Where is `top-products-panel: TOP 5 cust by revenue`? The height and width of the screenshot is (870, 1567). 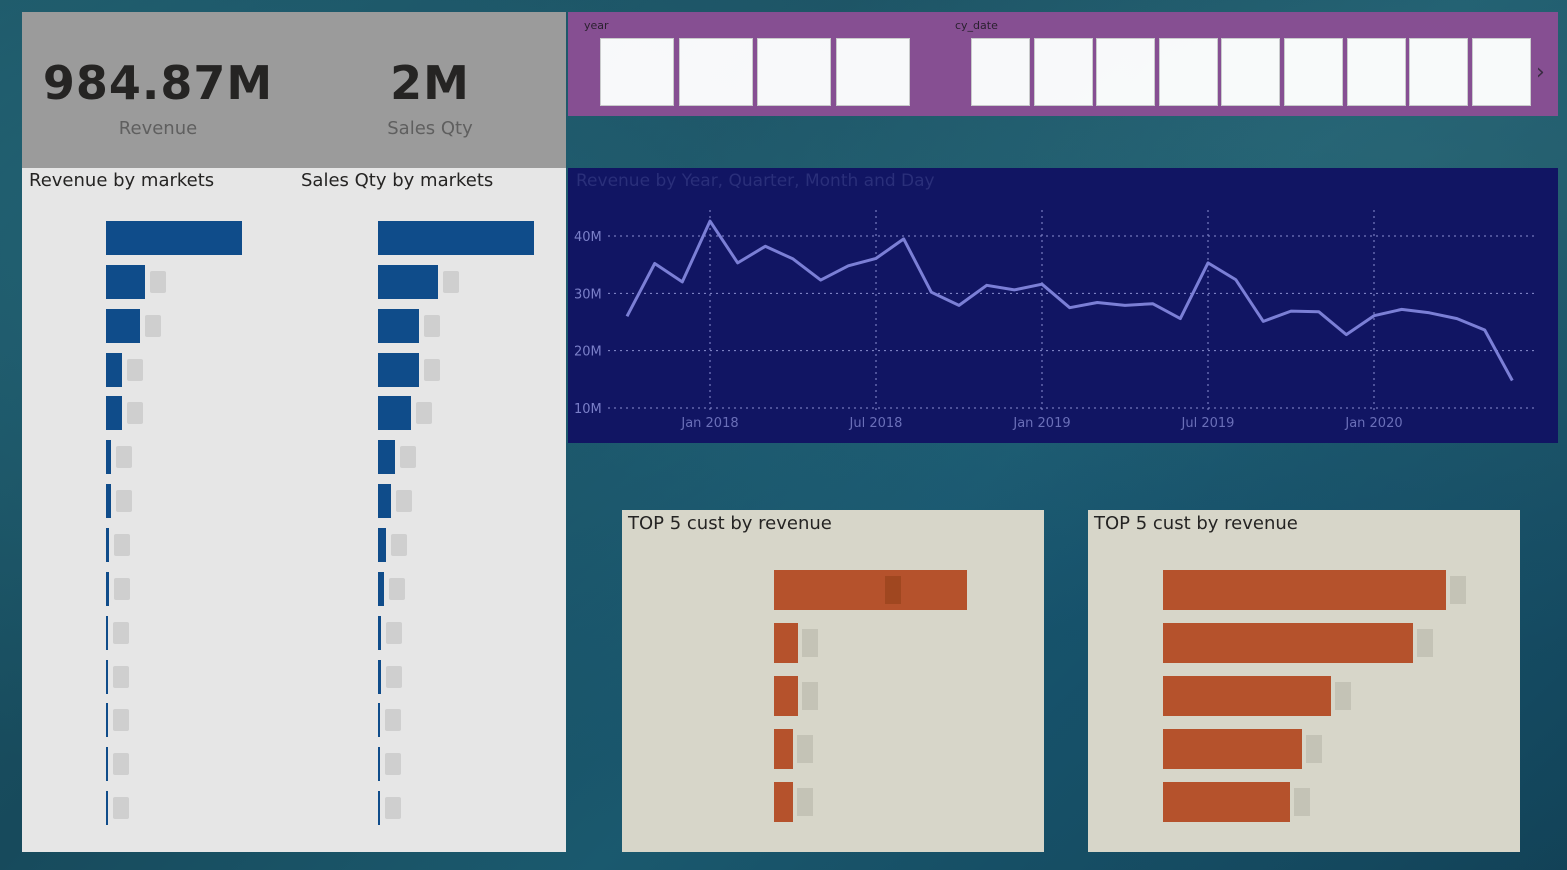 top-products-panel: TOP 5 cust by revenue is located at coordinates (1304, 681).